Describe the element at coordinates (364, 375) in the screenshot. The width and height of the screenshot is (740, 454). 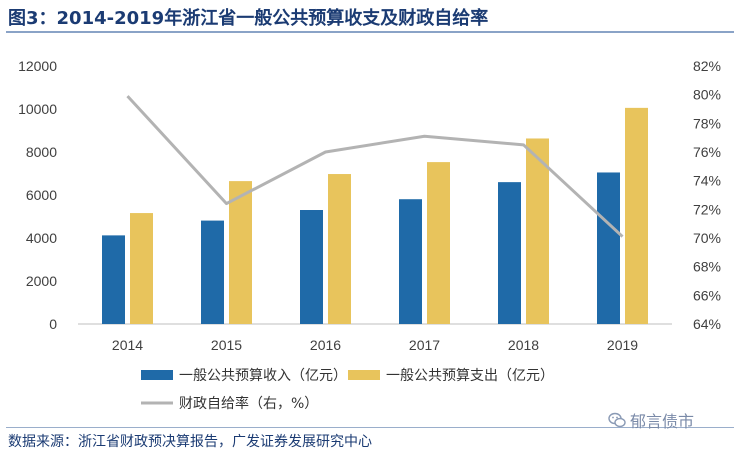
I see `legend-expenditure-swatch` at that location.